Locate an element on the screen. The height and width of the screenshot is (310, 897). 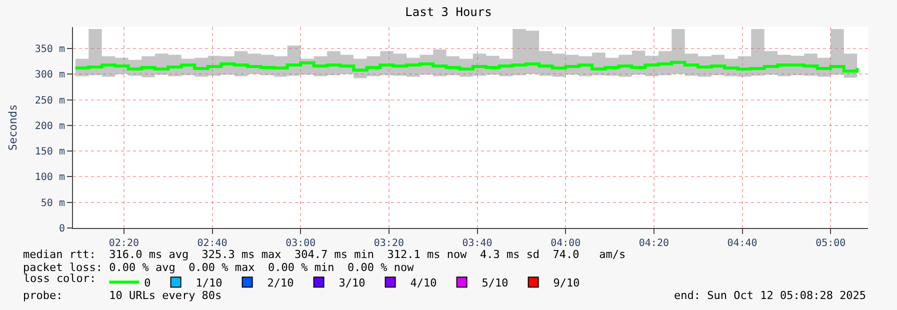
y-tick-label: 350 m is located at coordinates (49, 50).